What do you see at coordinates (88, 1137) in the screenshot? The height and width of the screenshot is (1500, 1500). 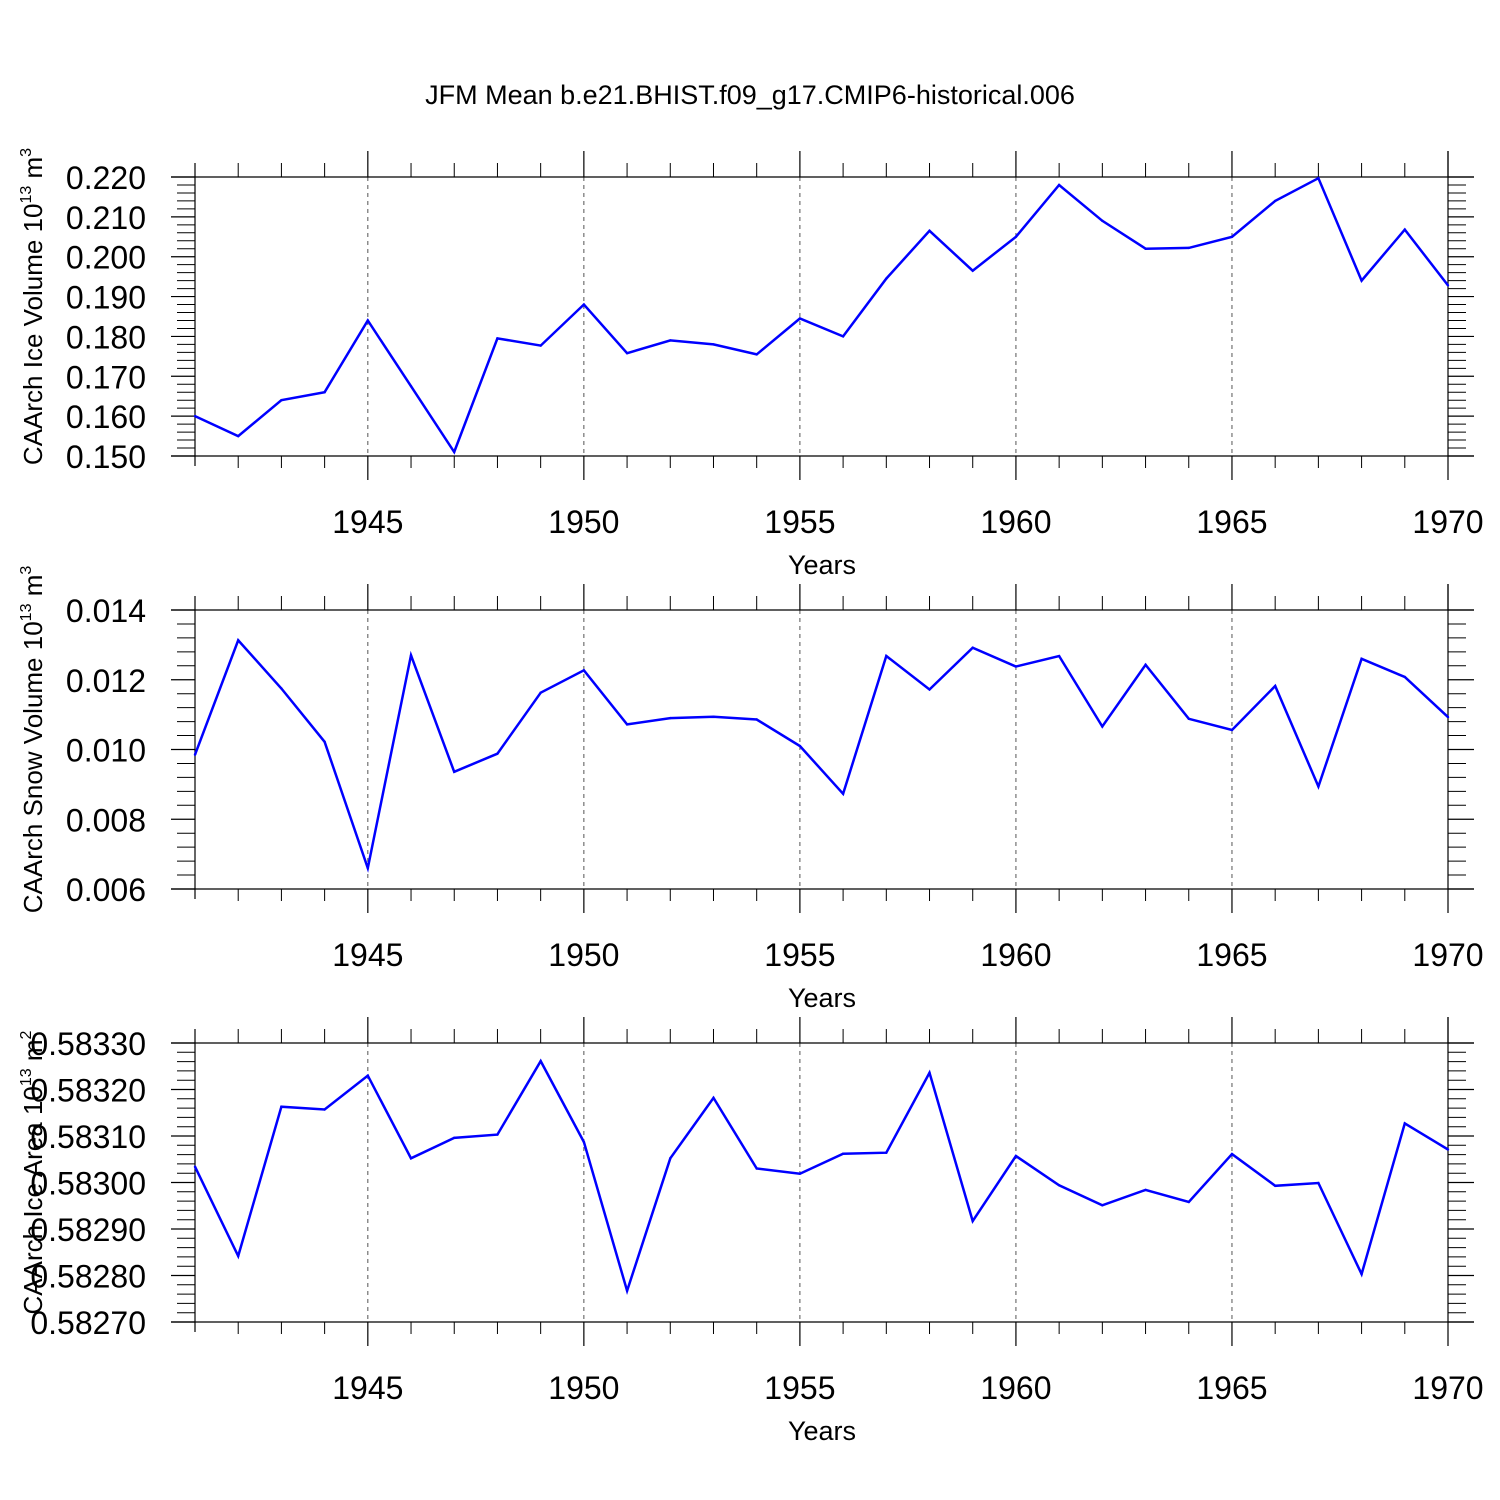 I see `y-tick-label: 0.58310` at bounding box center [88, 1137].